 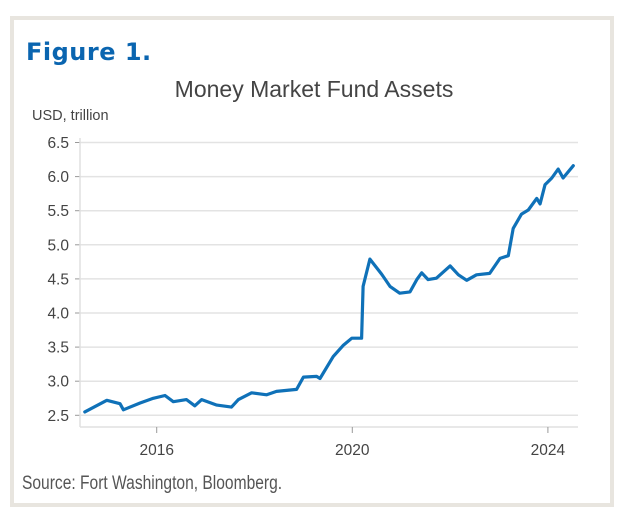 What do you see at coordinates (314, 89) in the screenshot?
I see `chart-title: Money Market Fund Assets` at bounding box center [314, 89].